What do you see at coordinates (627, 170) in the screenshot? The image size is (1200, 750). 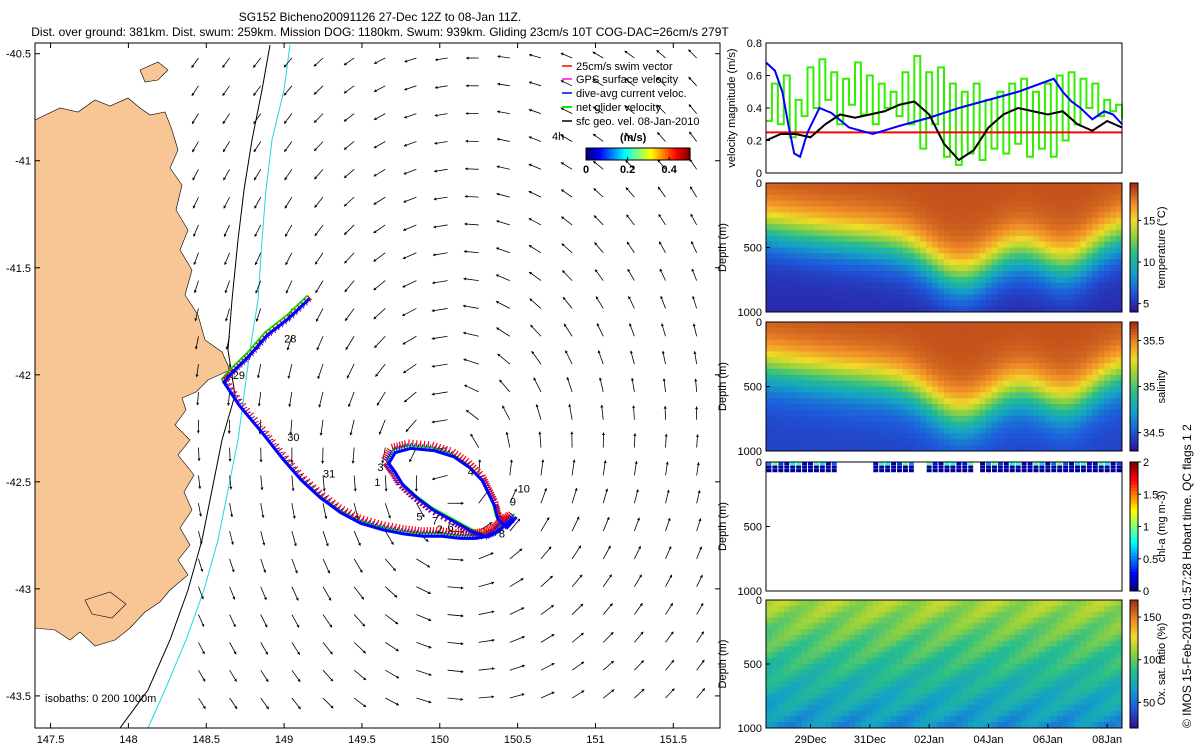 I see `speed-colorbar-tick-label: 0.2` at bounding box center [627, 170].